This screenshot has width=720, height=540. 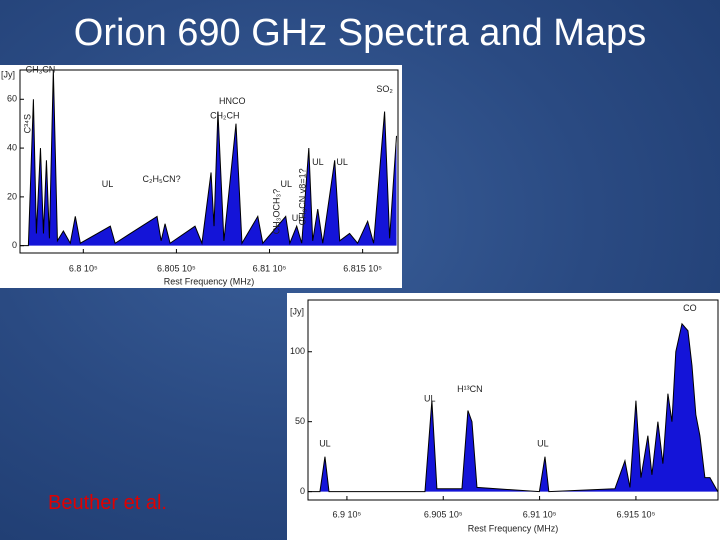 I want to click on caption: Beuther et al., so click(x=107, y=503).